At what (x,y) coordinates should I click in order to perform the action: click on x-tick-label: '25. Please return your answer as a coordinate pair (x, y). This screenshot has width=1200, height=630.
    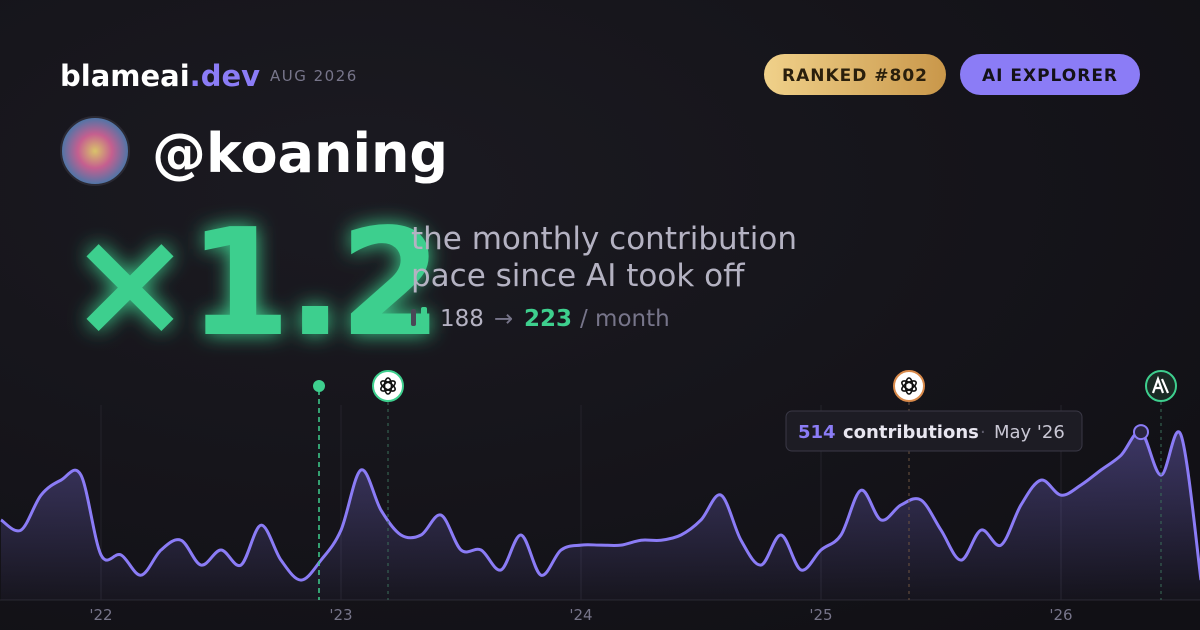
    Looking at the image, I should click on (820, 615).